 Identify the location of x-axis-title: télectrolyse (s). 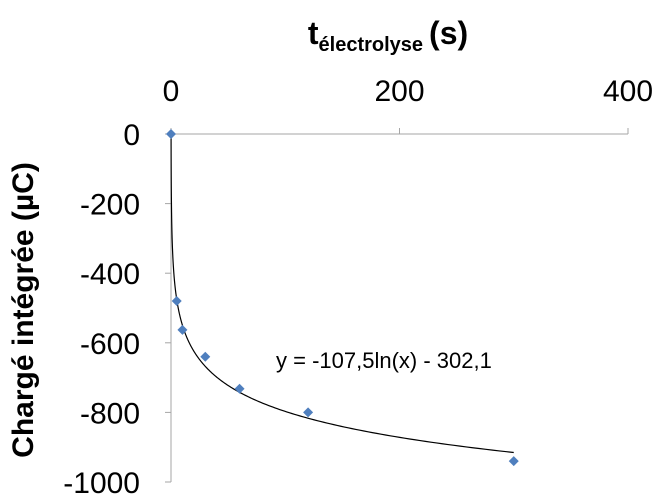
(388, 35).